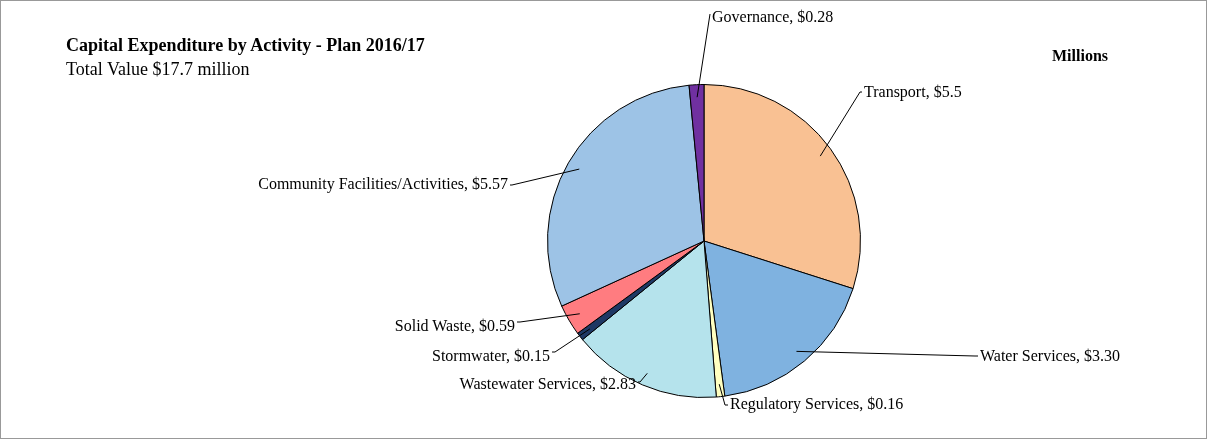 The height and width of the screenshot is (439, 1207). What do you see at coordinates (454, 326) in the screenshot?
I see `slice-label: Solid Waste, $0.59` at bounding box center [454, 326].